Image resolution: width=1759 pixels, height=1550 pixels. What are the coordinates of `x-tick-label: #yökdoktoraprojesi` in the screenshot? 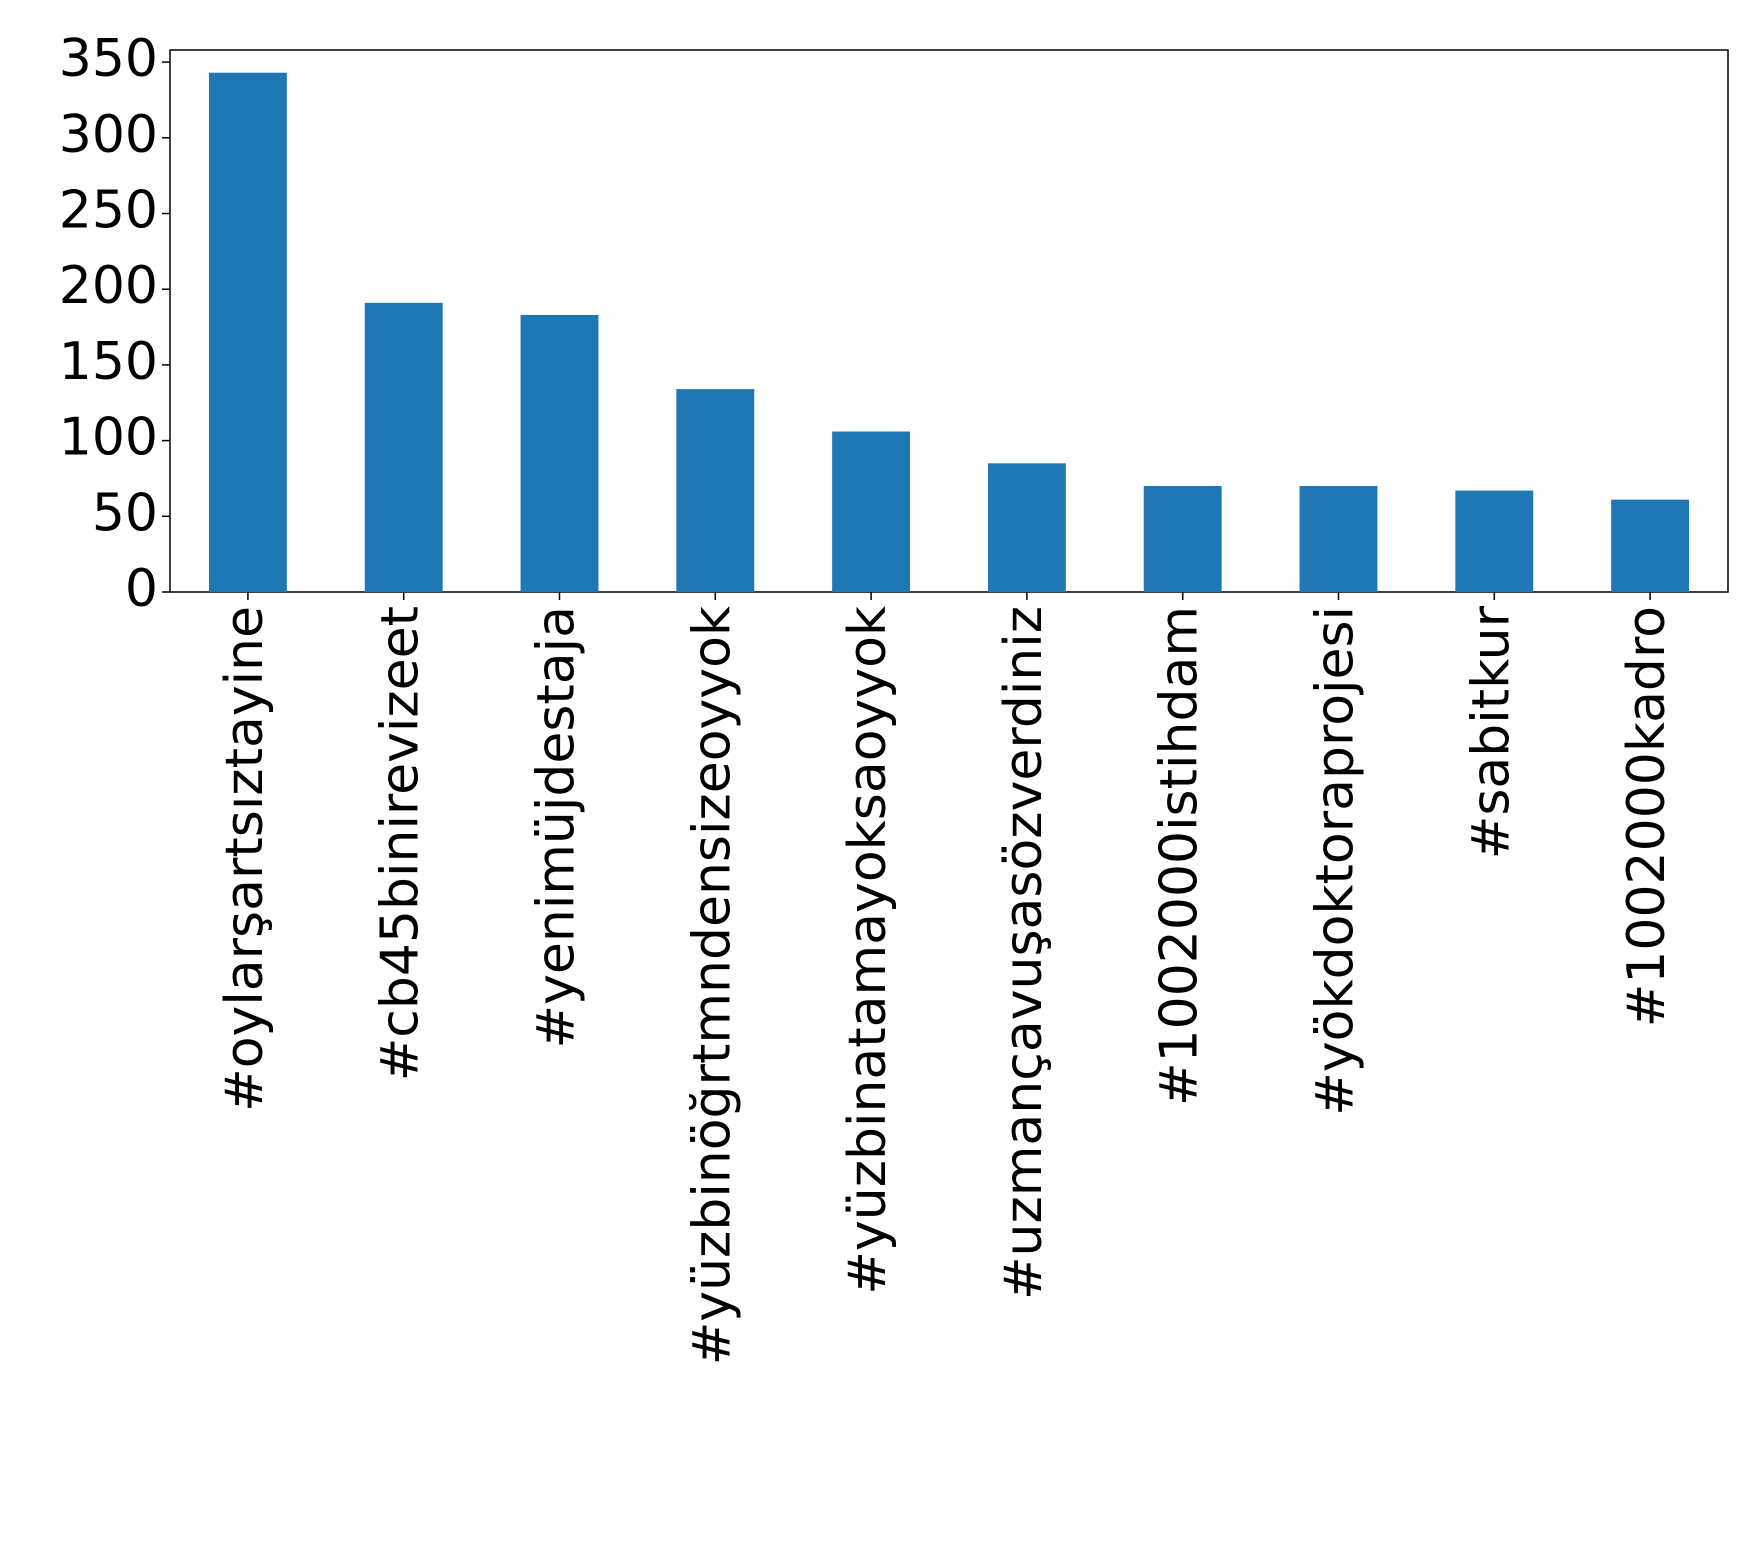 It's located at (1336, 861).